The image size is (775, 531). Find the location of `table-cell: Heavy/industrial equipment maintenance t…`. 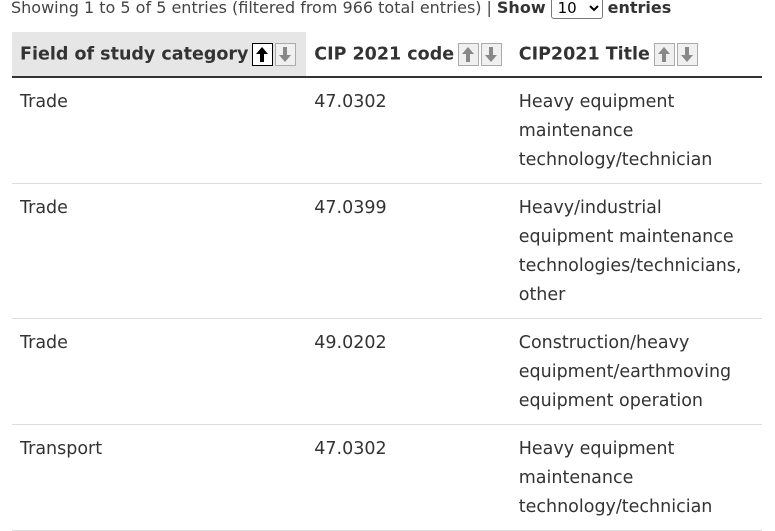

table-cell: Heavy/industrial equipment maintenance t… is located at coordinates (636, 251).